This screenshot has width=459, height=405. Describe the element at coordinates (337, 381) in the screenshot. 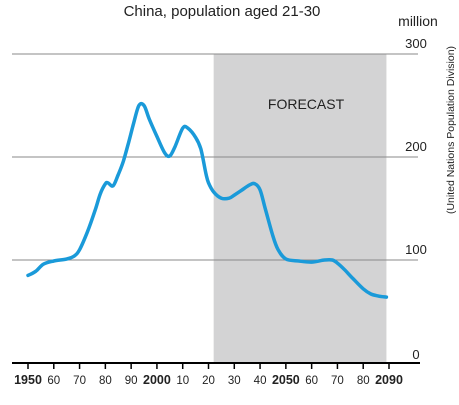

I see `x-tick-label-2070: 70` at that location.